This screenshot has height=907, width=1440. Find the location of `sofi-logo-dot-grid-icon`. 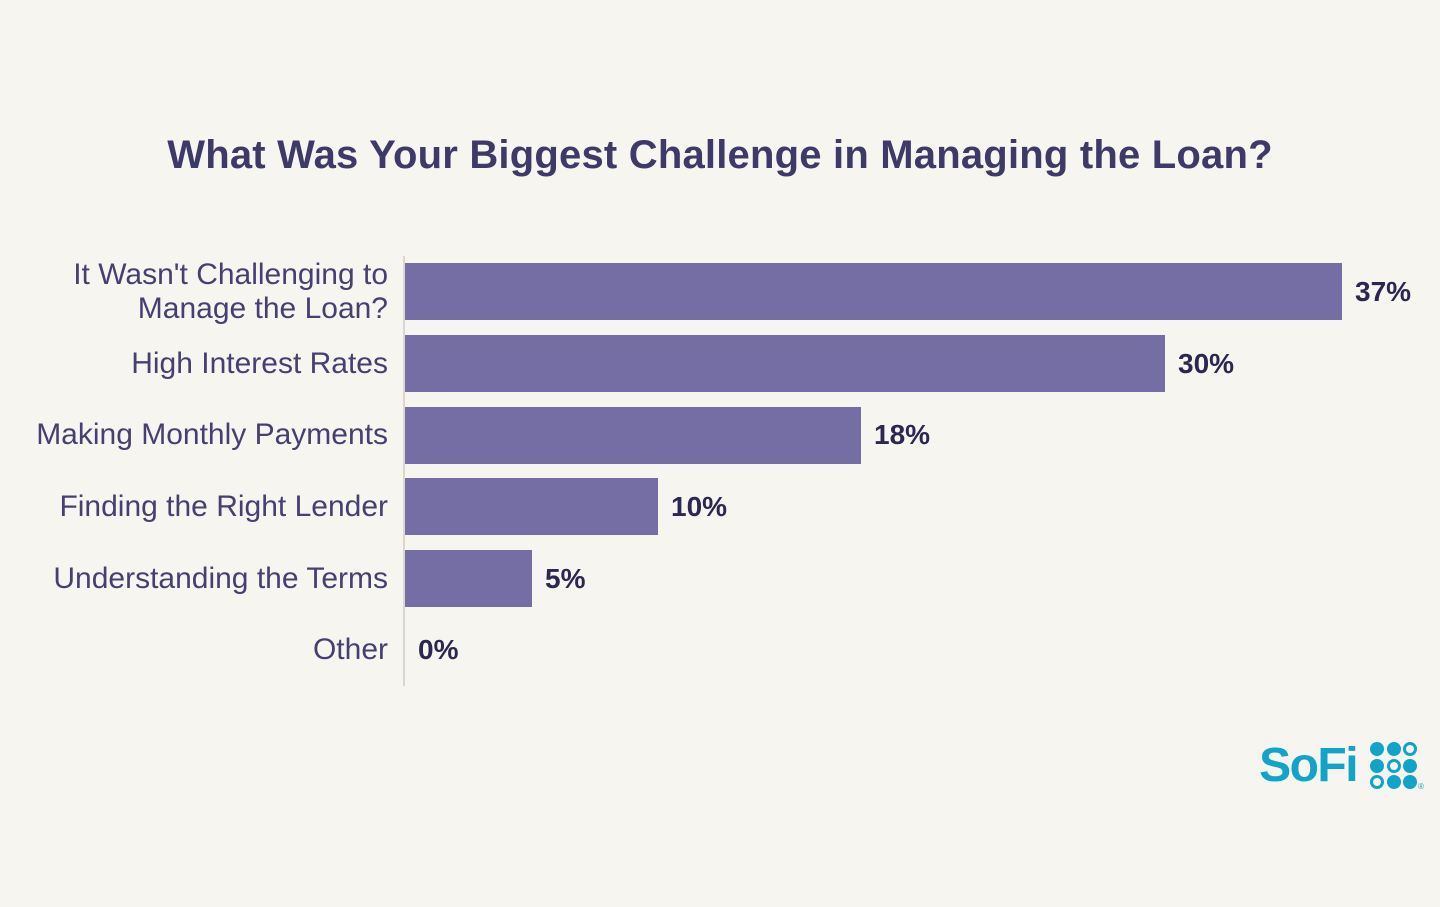

sofi-logo-dot-grid-icon is located at coordinates (1394, 765).